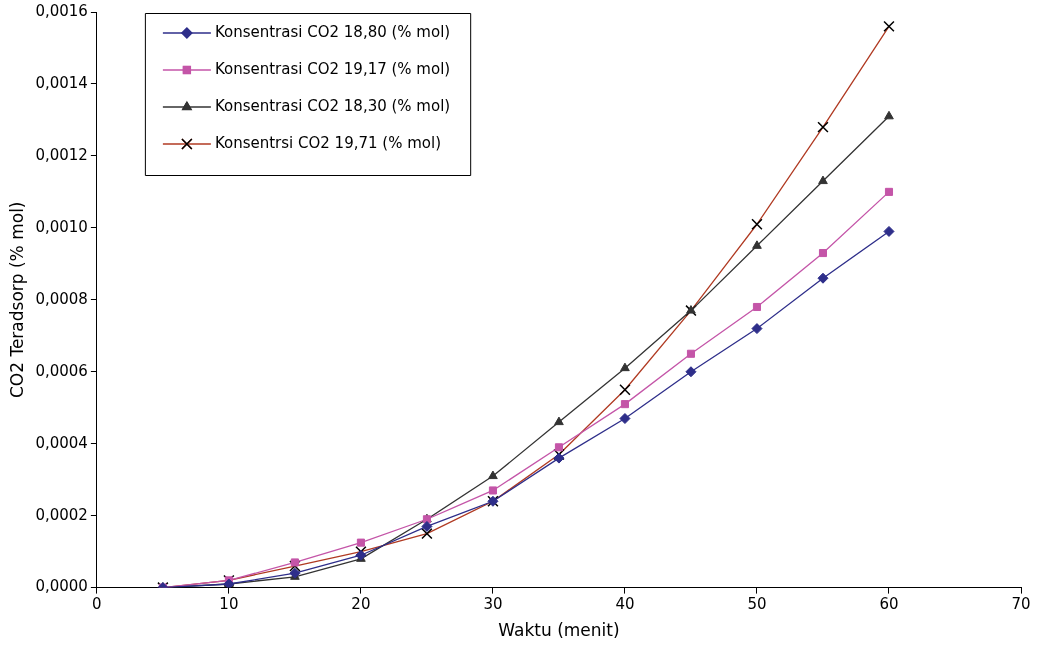 This screenshot has height=650, width=1039. What do you see at coordinates (61, 514) in the screenshot?
I see `y-tick-label: 0,0002` at bounding box center [61, 514].